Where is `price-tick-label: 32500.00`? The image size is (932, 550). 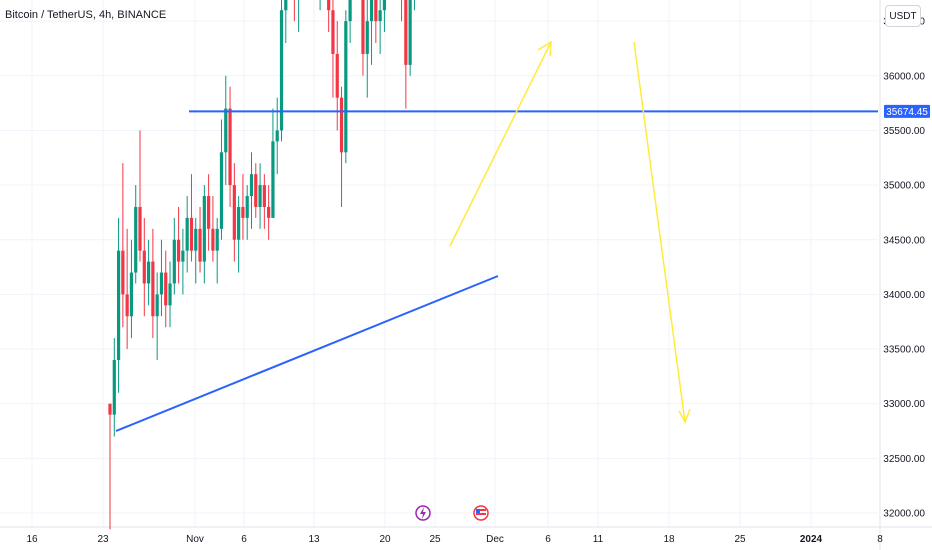 price-tick-label: 32500.00 is located at coordinates (904, 459).